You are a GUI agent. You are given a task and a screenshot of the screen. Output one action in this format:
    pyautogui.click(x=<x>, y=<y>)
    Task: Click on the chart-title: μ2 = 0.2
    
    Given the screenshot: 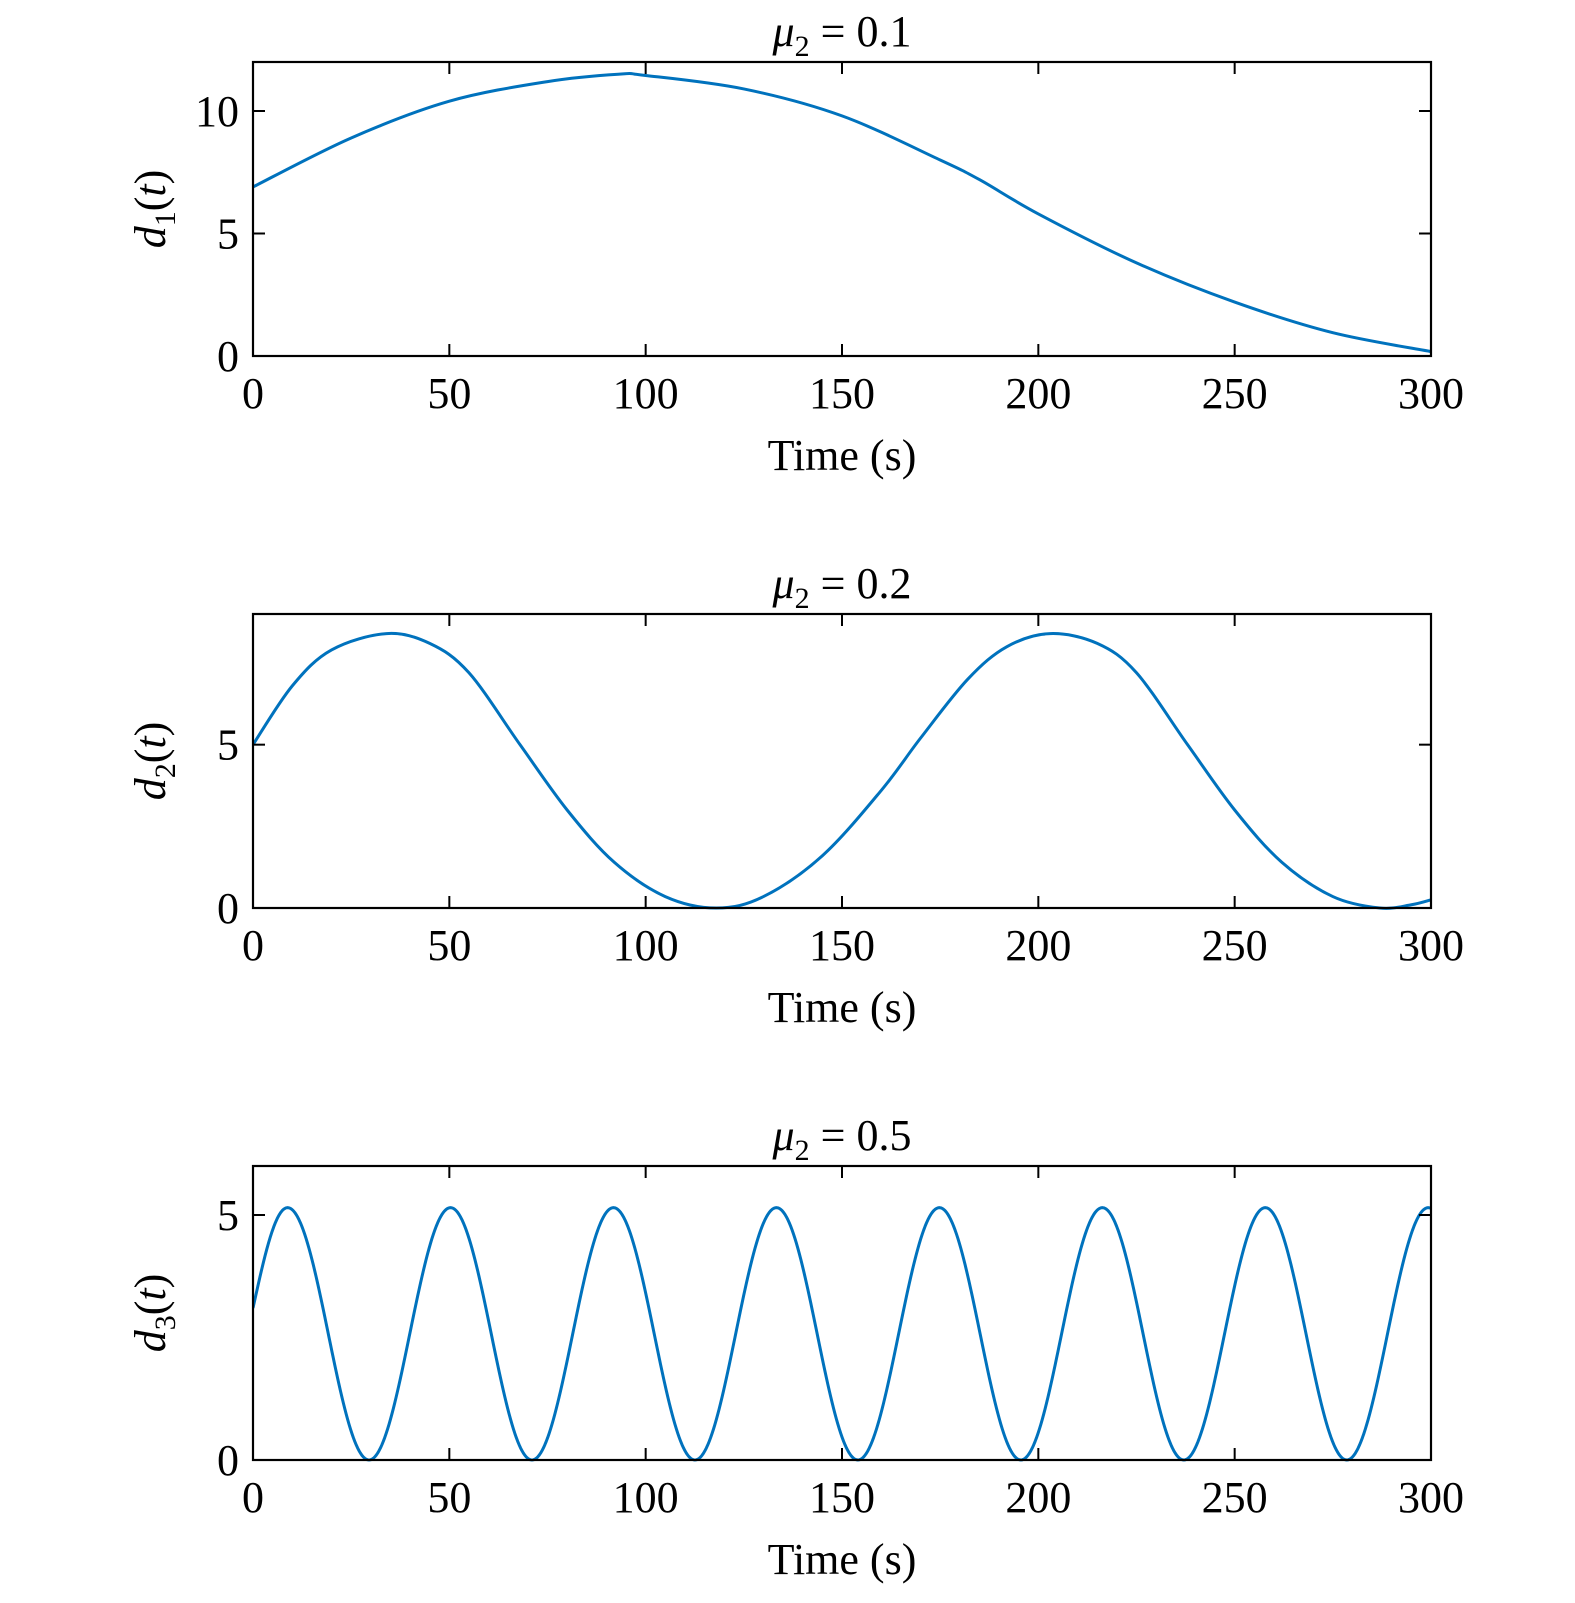 What is the action you would take?
    pyautogui.click(x=842, y=587)
    